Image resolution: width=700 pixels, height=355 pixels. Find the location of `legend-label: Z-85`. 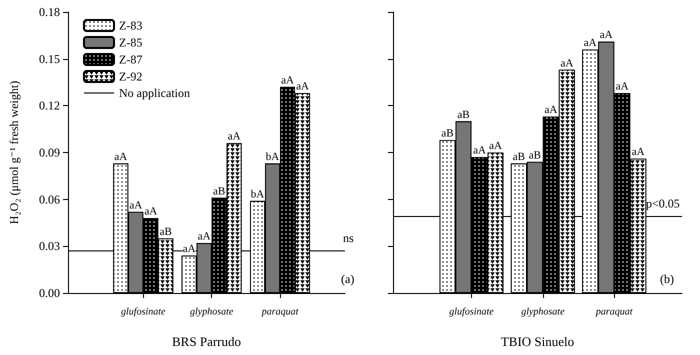

legend-label: Z-85 is located at coordinates (130, 43).